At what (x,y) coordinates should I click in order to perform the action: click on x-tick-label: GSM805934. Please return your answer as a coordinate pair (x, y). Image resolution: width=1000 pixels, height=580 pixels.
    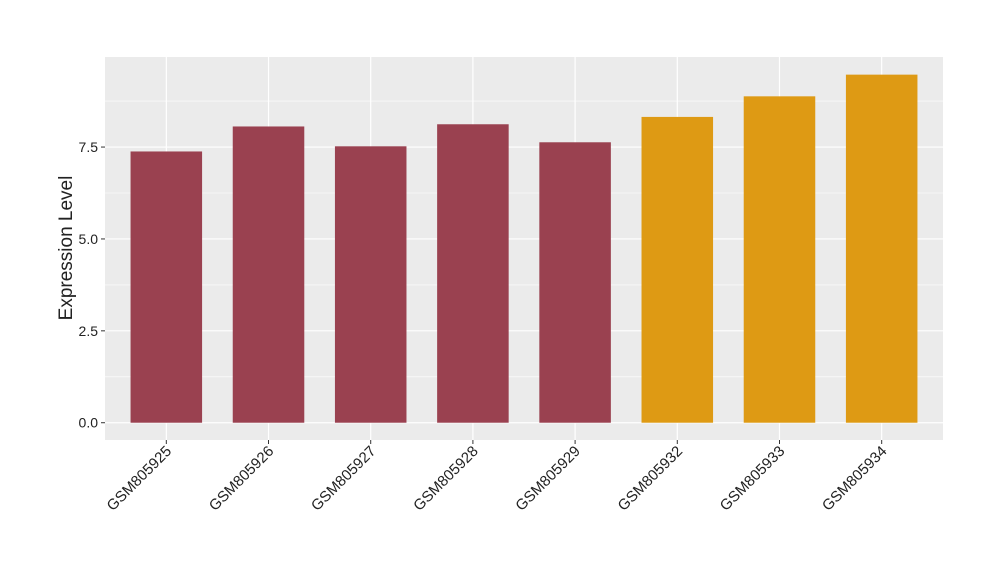
    Looking at the image, I should click on (855, 479).